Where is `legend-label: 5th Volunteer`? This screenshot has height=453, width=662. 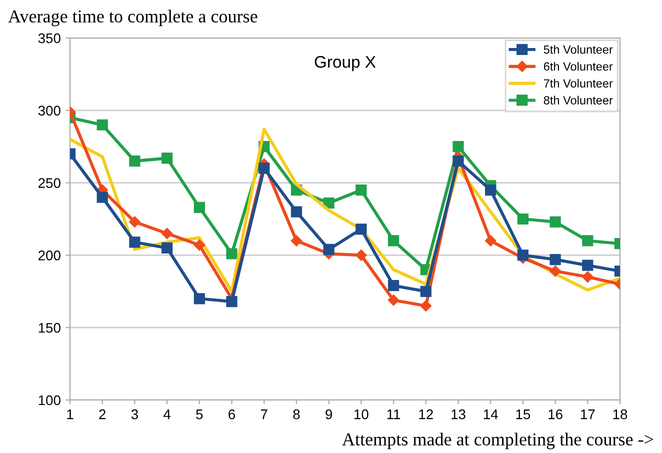
legend-label: 5th Volunteer is located at coordinates (578, 49).